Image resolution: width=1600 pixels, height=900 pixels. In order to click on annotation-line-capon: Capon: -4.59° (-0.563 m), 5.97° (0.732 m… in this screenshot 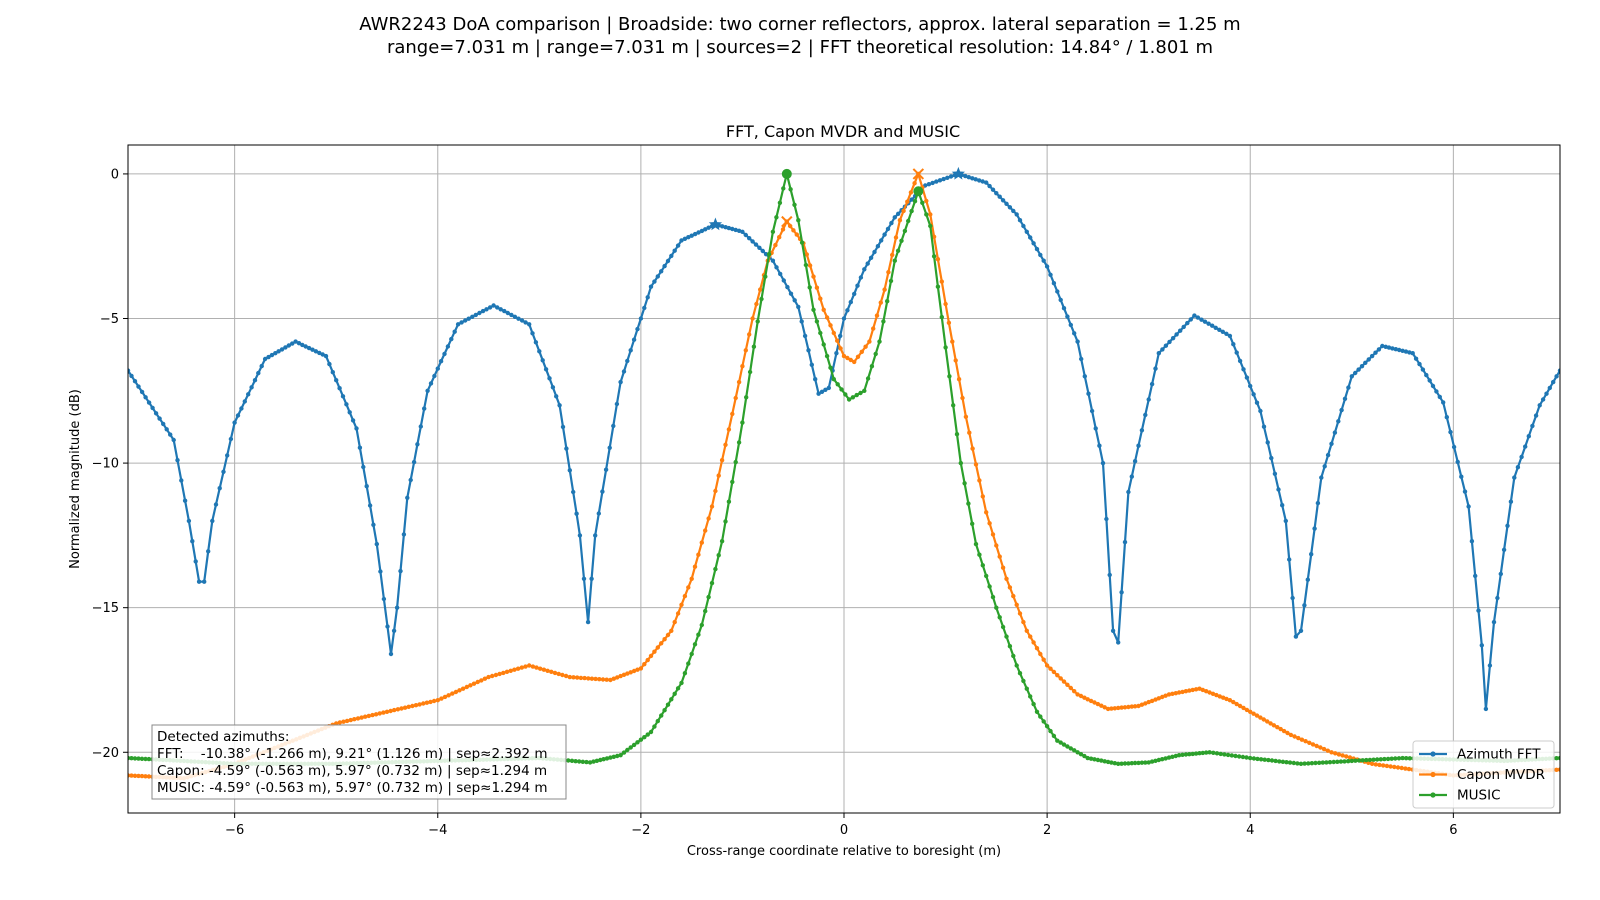, I will do `click(352, 771)`.